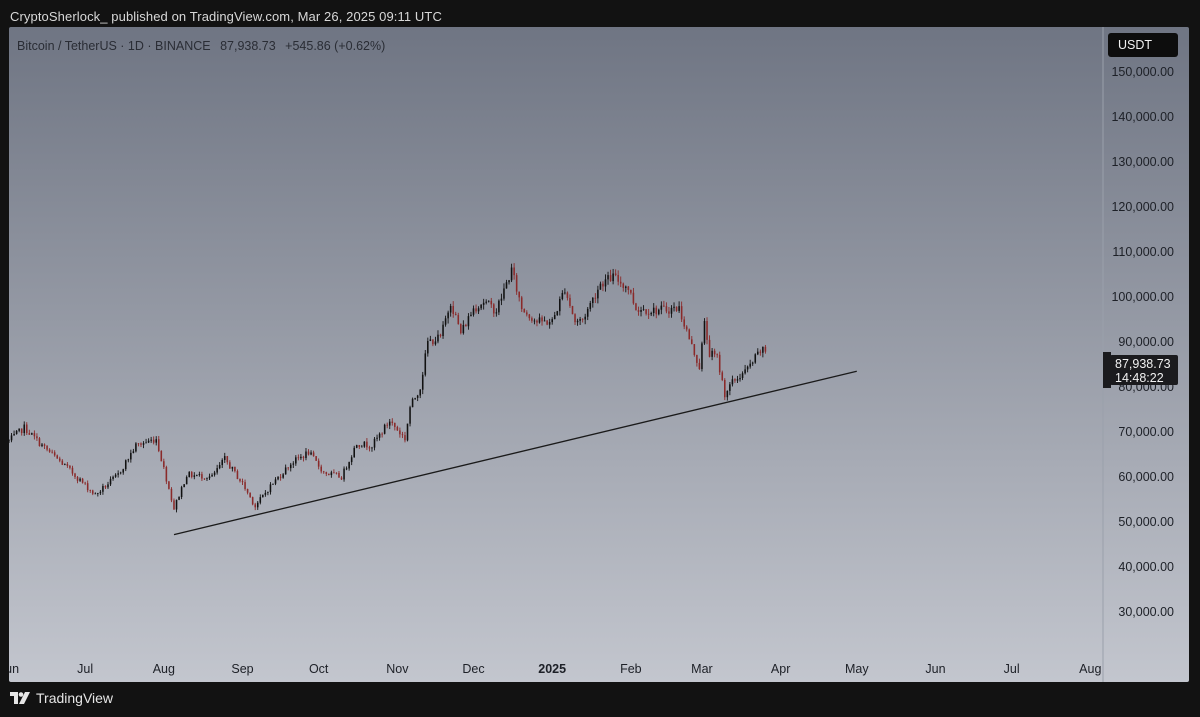 The image size is (1200, 717). What do you see at coordinates (1142, 162) in the screenshot?
I see `price-tick-label: 130,000.00` at bounding box center [1142, 162].